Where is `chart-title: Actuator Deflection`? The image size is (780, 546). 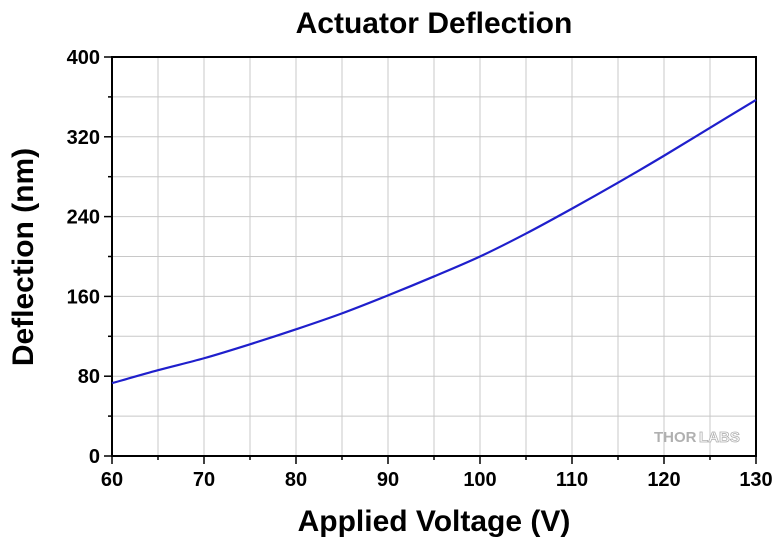
chart-title: Actuator Deflection is located at coordinates (434, 23).